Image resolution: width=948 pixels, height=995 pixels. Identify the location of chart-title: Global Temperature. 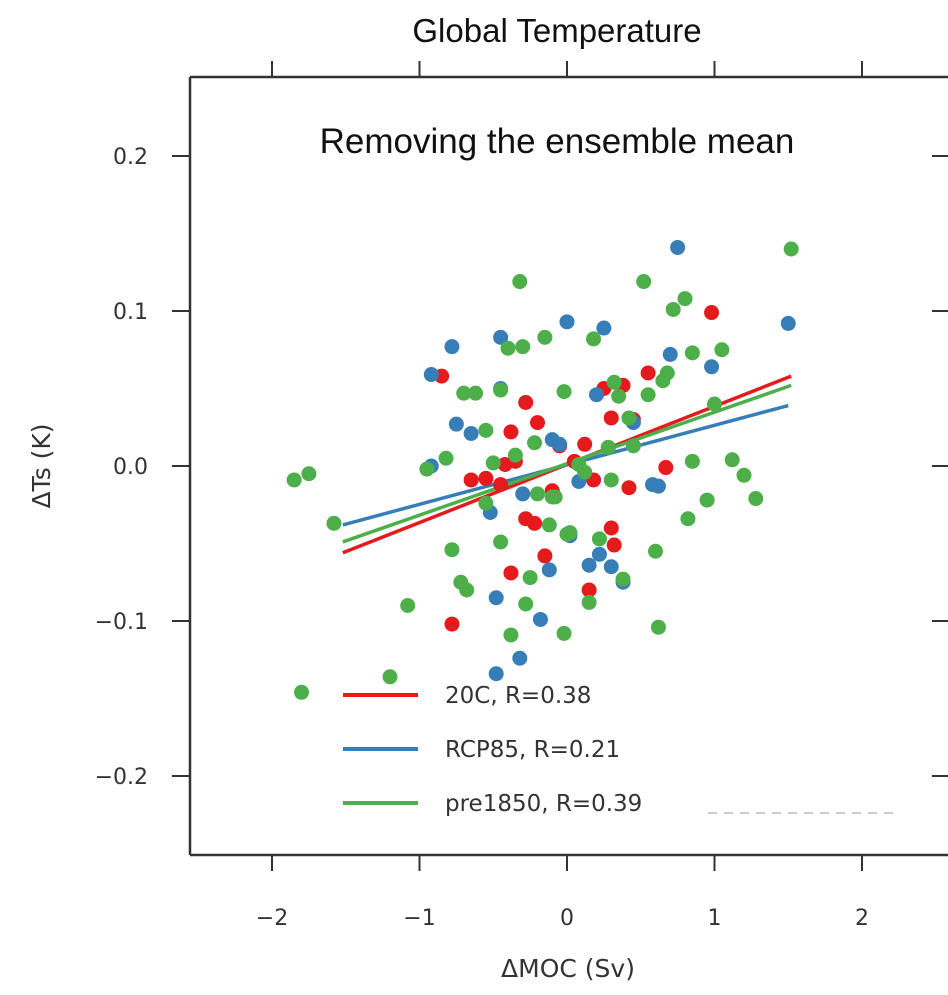
(556, 30).